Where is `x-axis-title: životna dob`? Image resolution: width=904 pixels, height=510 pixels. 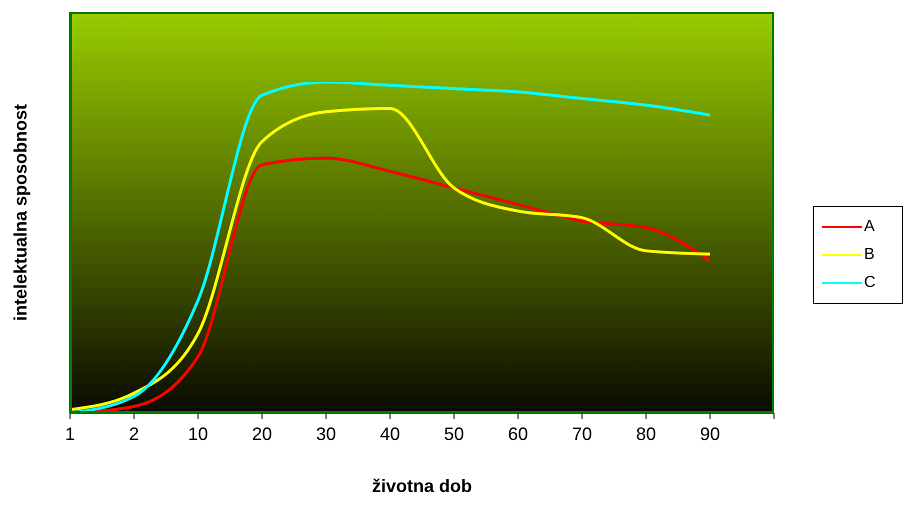 x-axis-title: životna dob is located at coordinates (422, 486).